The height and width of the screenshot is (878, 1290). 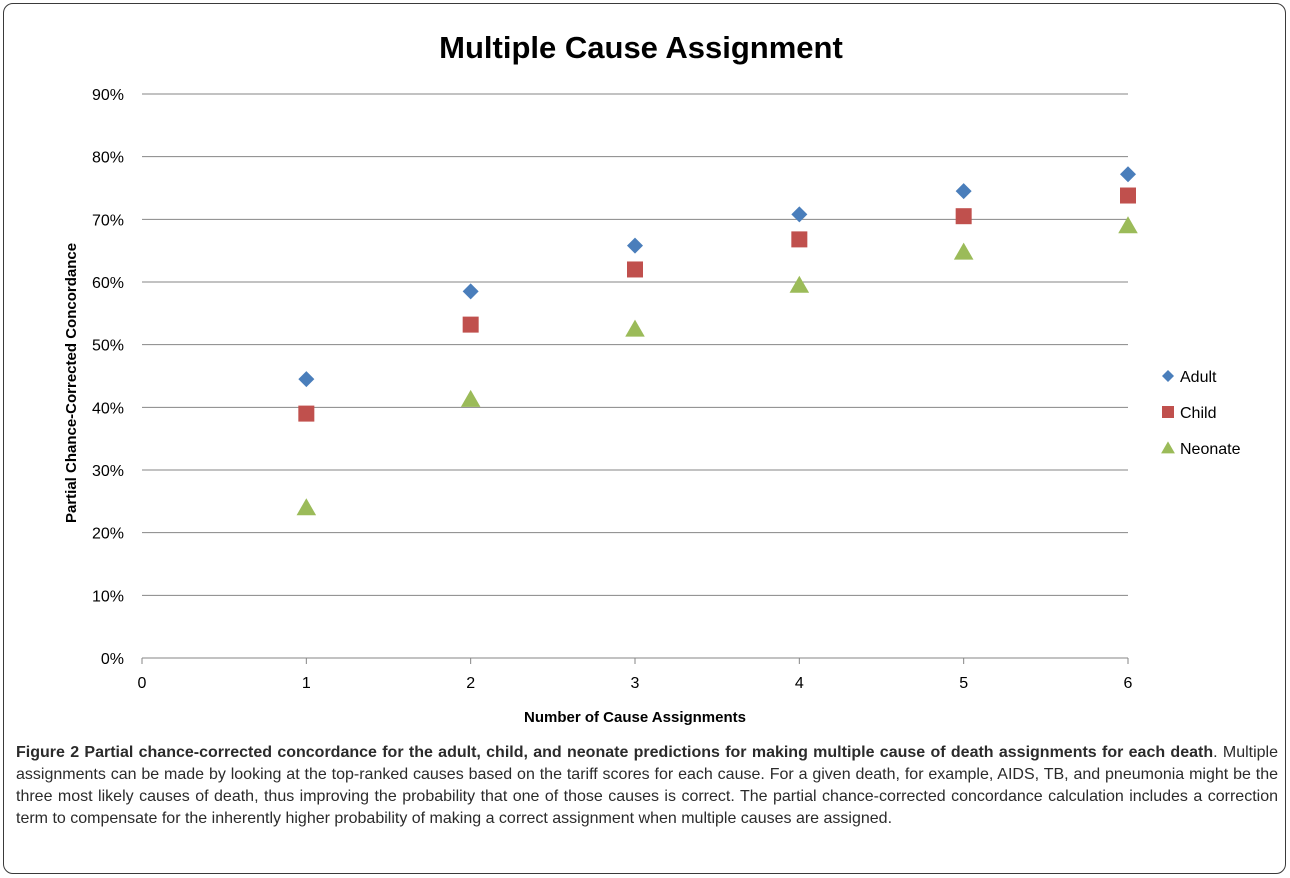 What do you see at coordinates (108, 346) in the screenshot?
I see `y-tick-label: 50%` at bounding box center [108, 346].